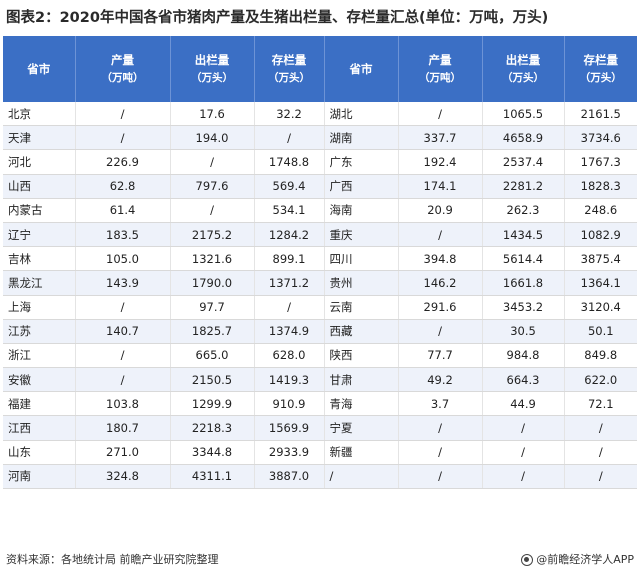 The height and width of the screenshot is (576, 640). Describe the element at coordinates (361, 69) in the screenshot. I see `header-province-right: 省市` at that location.